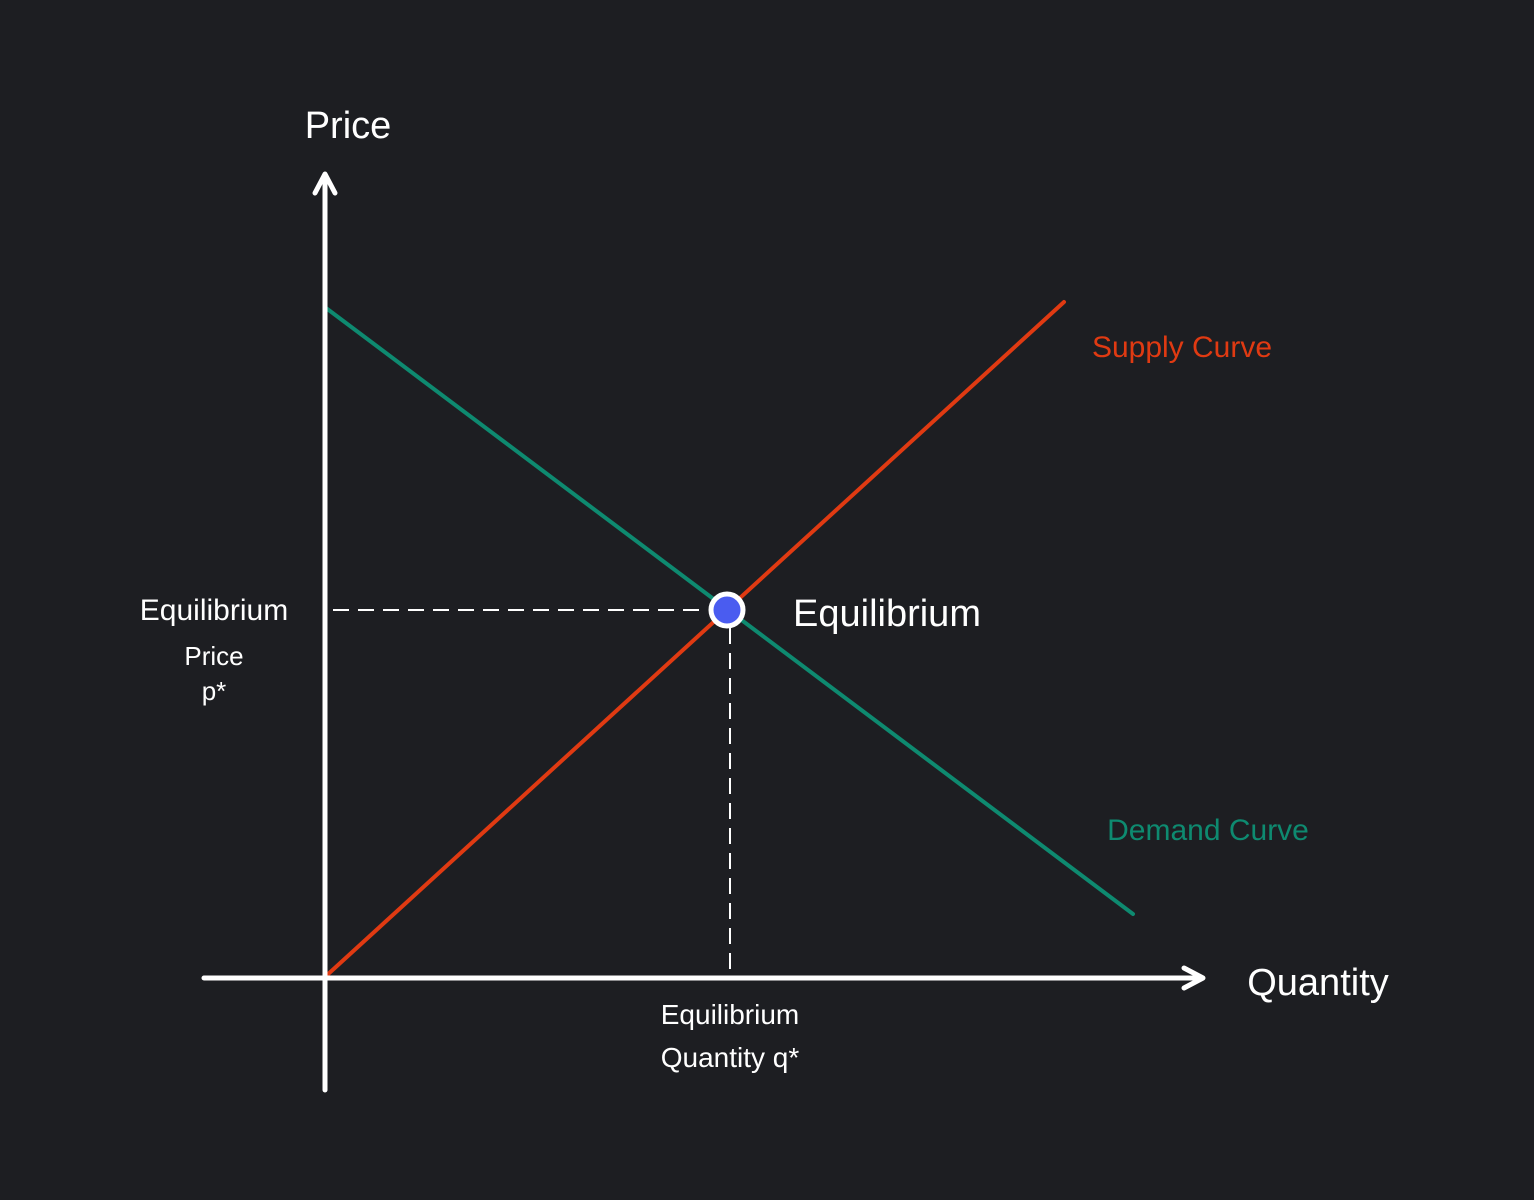 This screenshot has height=1200, width=1534. I want to click on equilibrium-quantity-label-line-1: Equilibrium, so click(730, 1014).